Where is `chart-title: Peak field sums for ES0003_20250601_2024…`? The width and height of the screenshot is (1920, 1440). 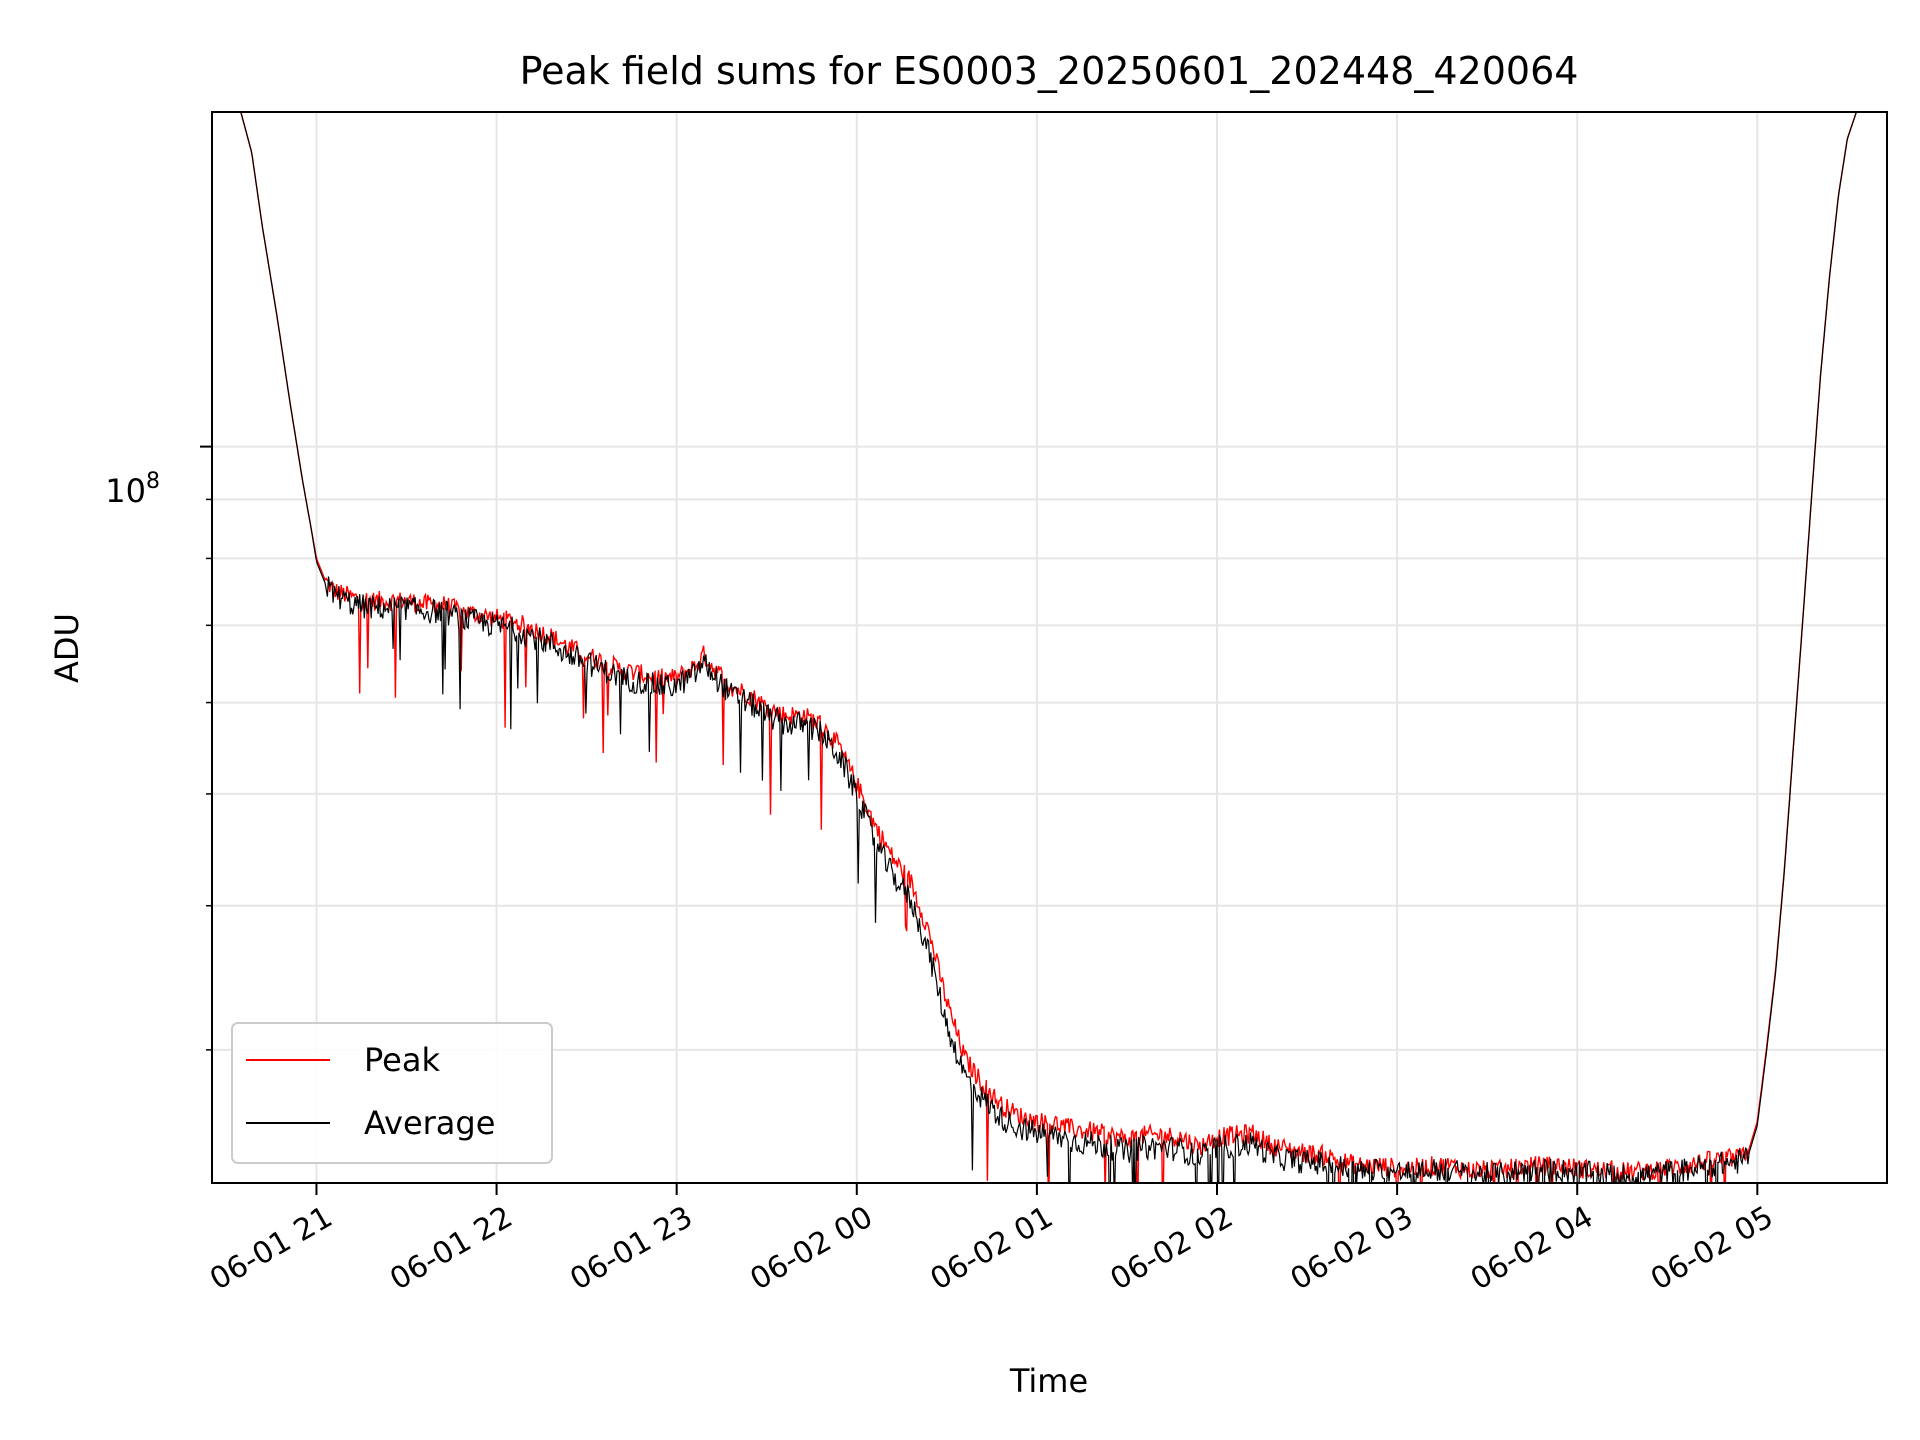
chart-title: Peak field sums for ES0003_20250601_2024… is located at coordinates (1049, 71).